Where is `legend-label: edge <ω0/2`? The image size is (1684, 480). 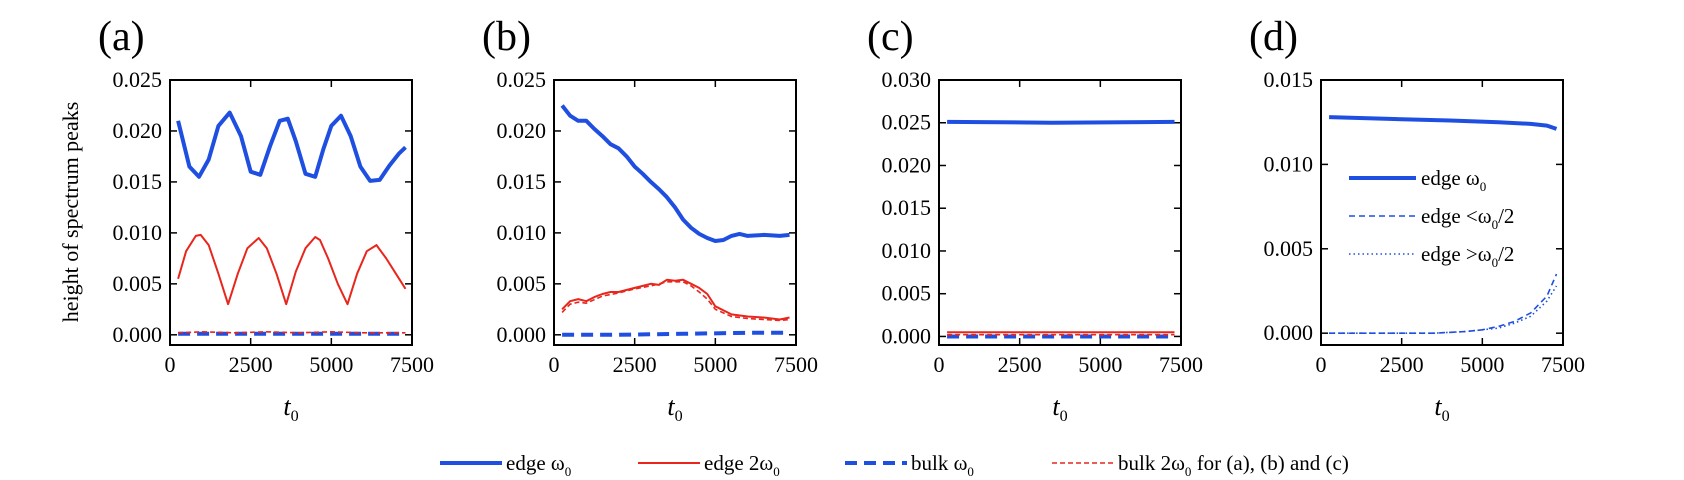 legend-label: edge <ω0/2 is located at coordinates (1467, 218).